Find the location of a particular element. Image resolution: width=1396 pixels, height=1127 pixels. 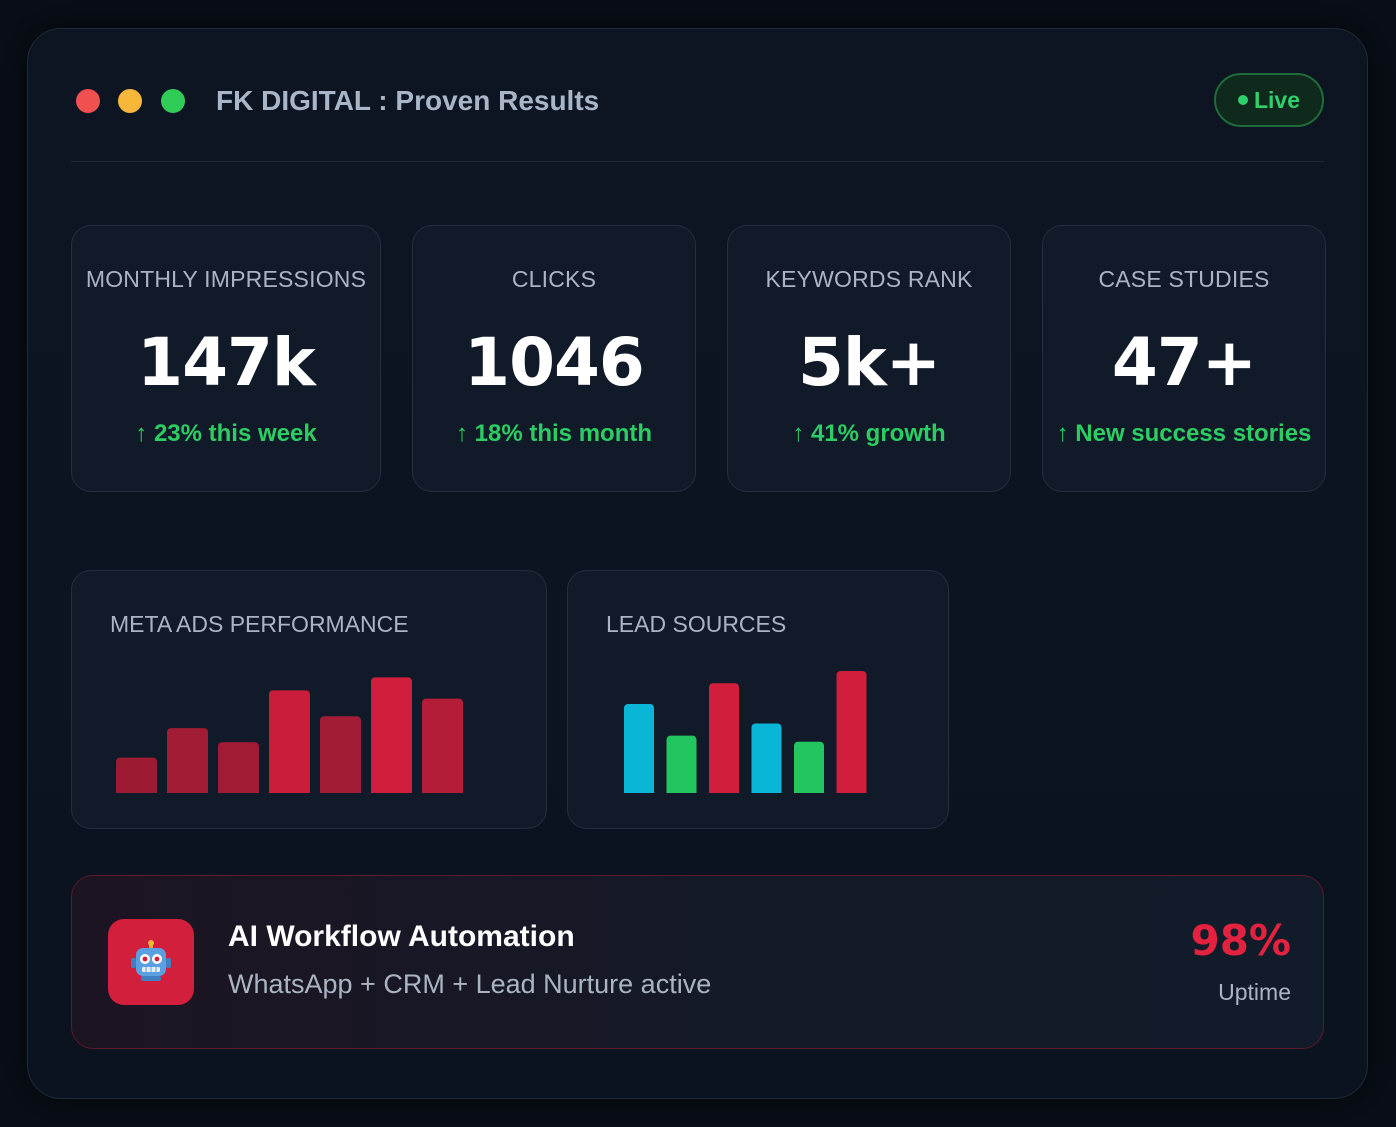

robot-icon is located at coordinates (151, 962).